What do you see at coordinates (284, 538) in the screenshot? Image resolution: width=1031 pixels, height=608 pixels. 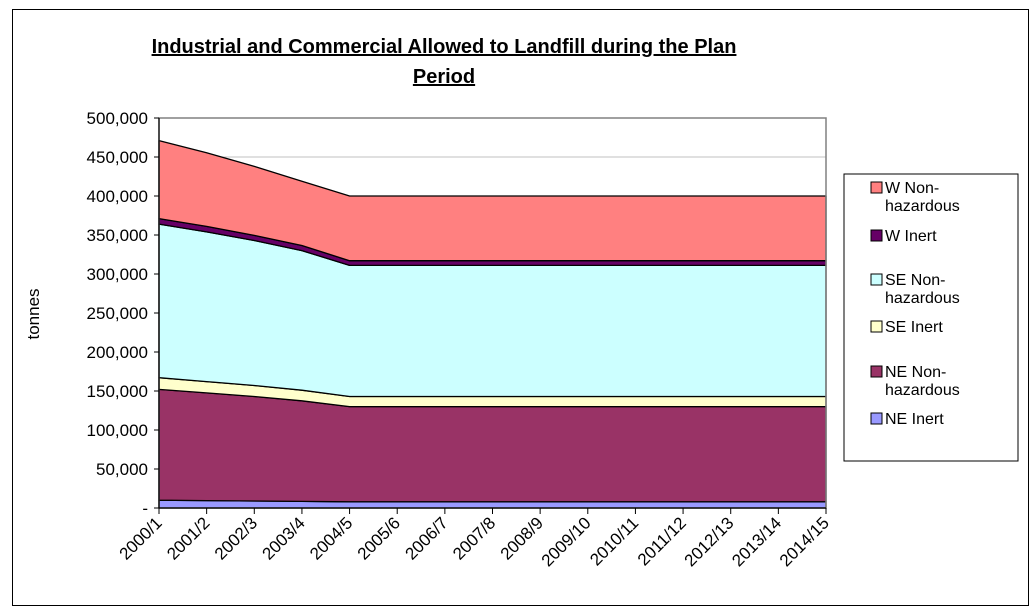 I see `x-tick-label: 2003/4` at bounding box center [284, 538].